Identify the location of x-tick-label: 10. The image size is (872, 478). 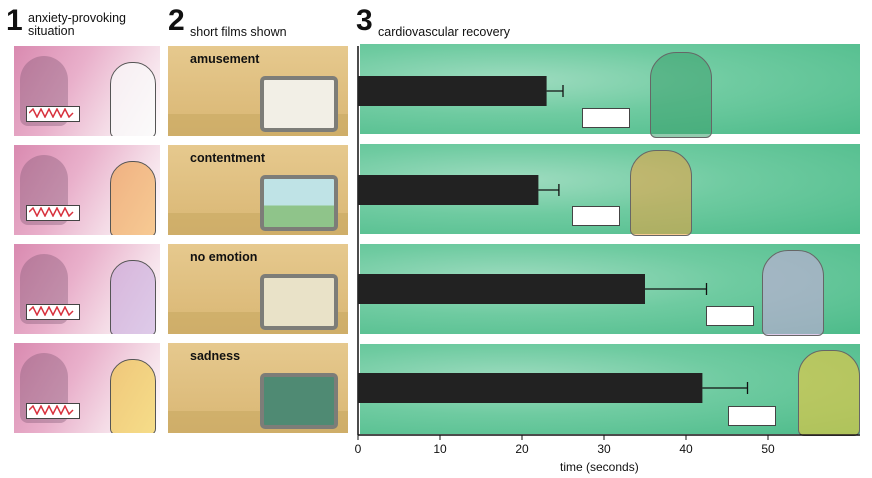
(440, 449).